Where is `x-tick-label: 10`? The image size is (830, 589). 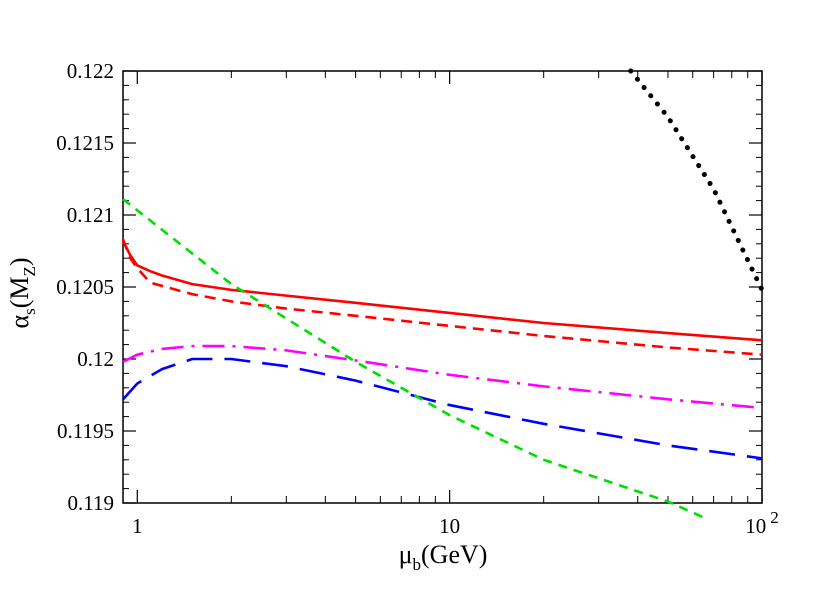 x-tick-label: 10 is located at coordinates (449, 526).